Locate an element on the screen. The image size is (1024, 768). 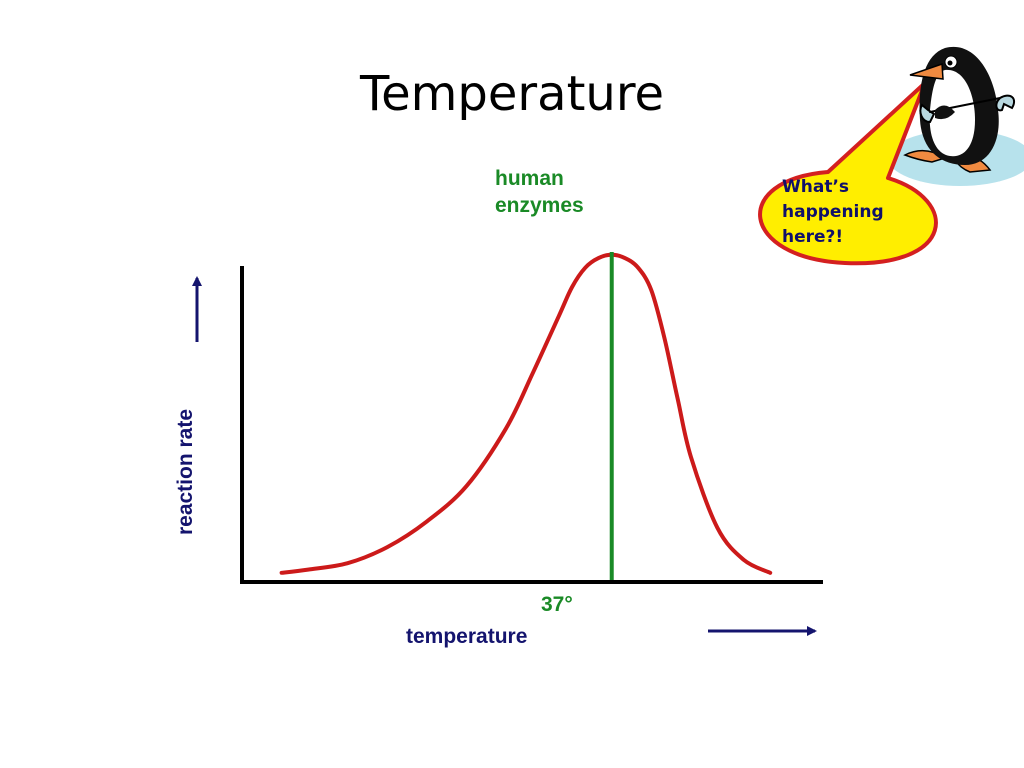
speech-line: happening is located at coordinates (833, 212).